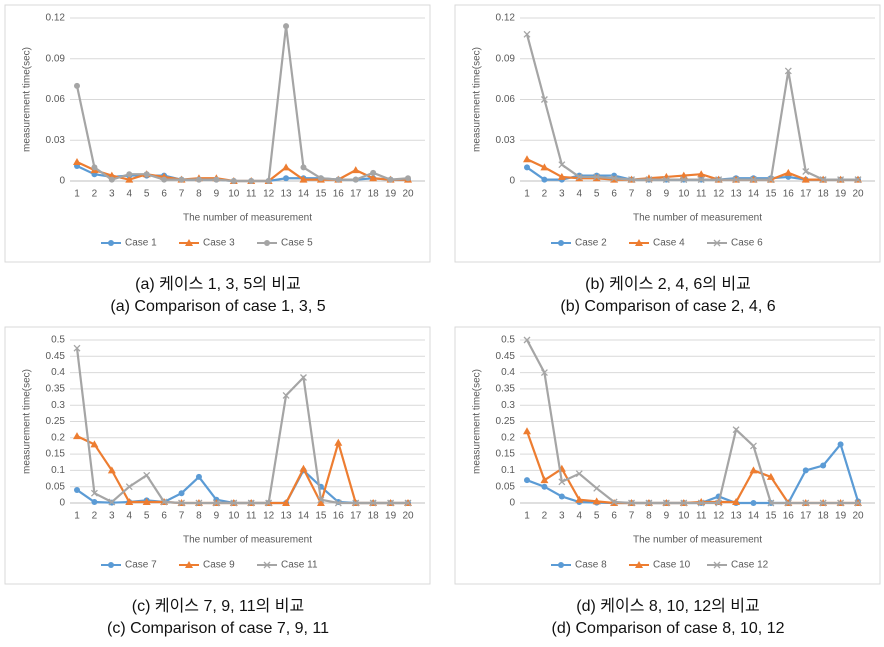 Image resolution: width=884 pixels, height=647 pixels. I want to click on legend-label: Case 6, so click(747, 243).